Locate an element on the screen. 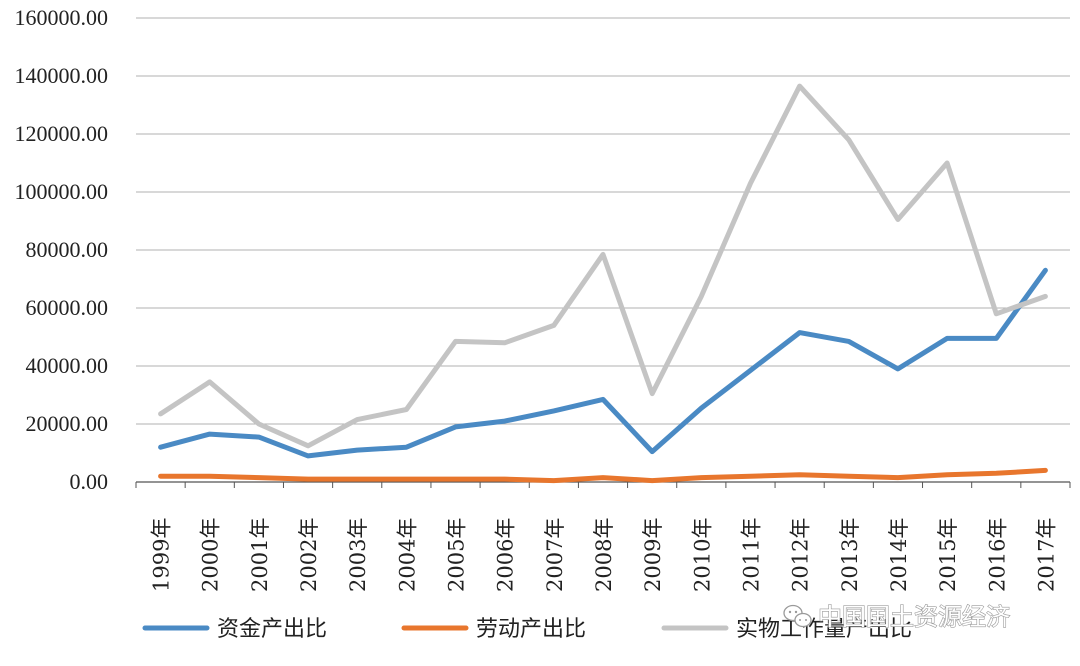 Image resolution: width=1080 pixels, height=666 pixels. x-tick-label: 2017年 is located at coordinates (1046, 555).